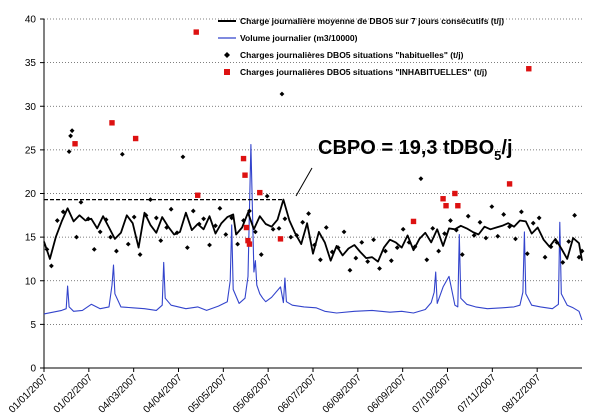 This screenshot has height=417, width=600. I want to click on legend-swatch-habituelles, so click(227, 55).